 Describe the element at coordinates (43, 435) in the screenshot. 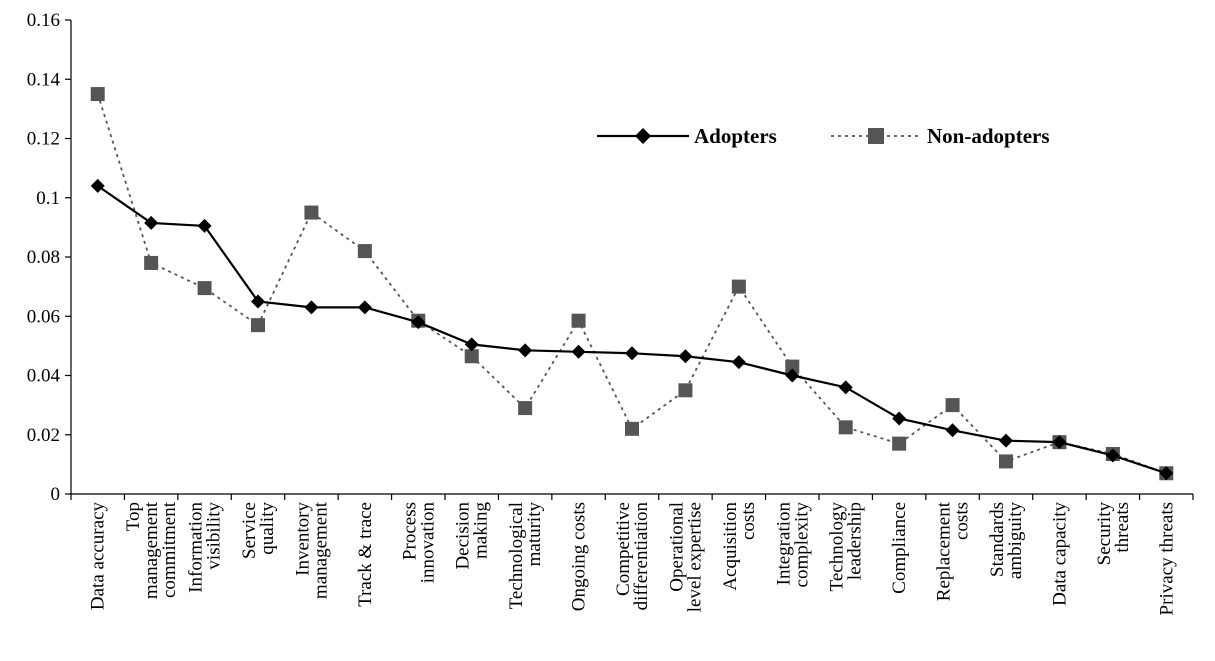

I see `y-tick-label: 0.02` at that location.